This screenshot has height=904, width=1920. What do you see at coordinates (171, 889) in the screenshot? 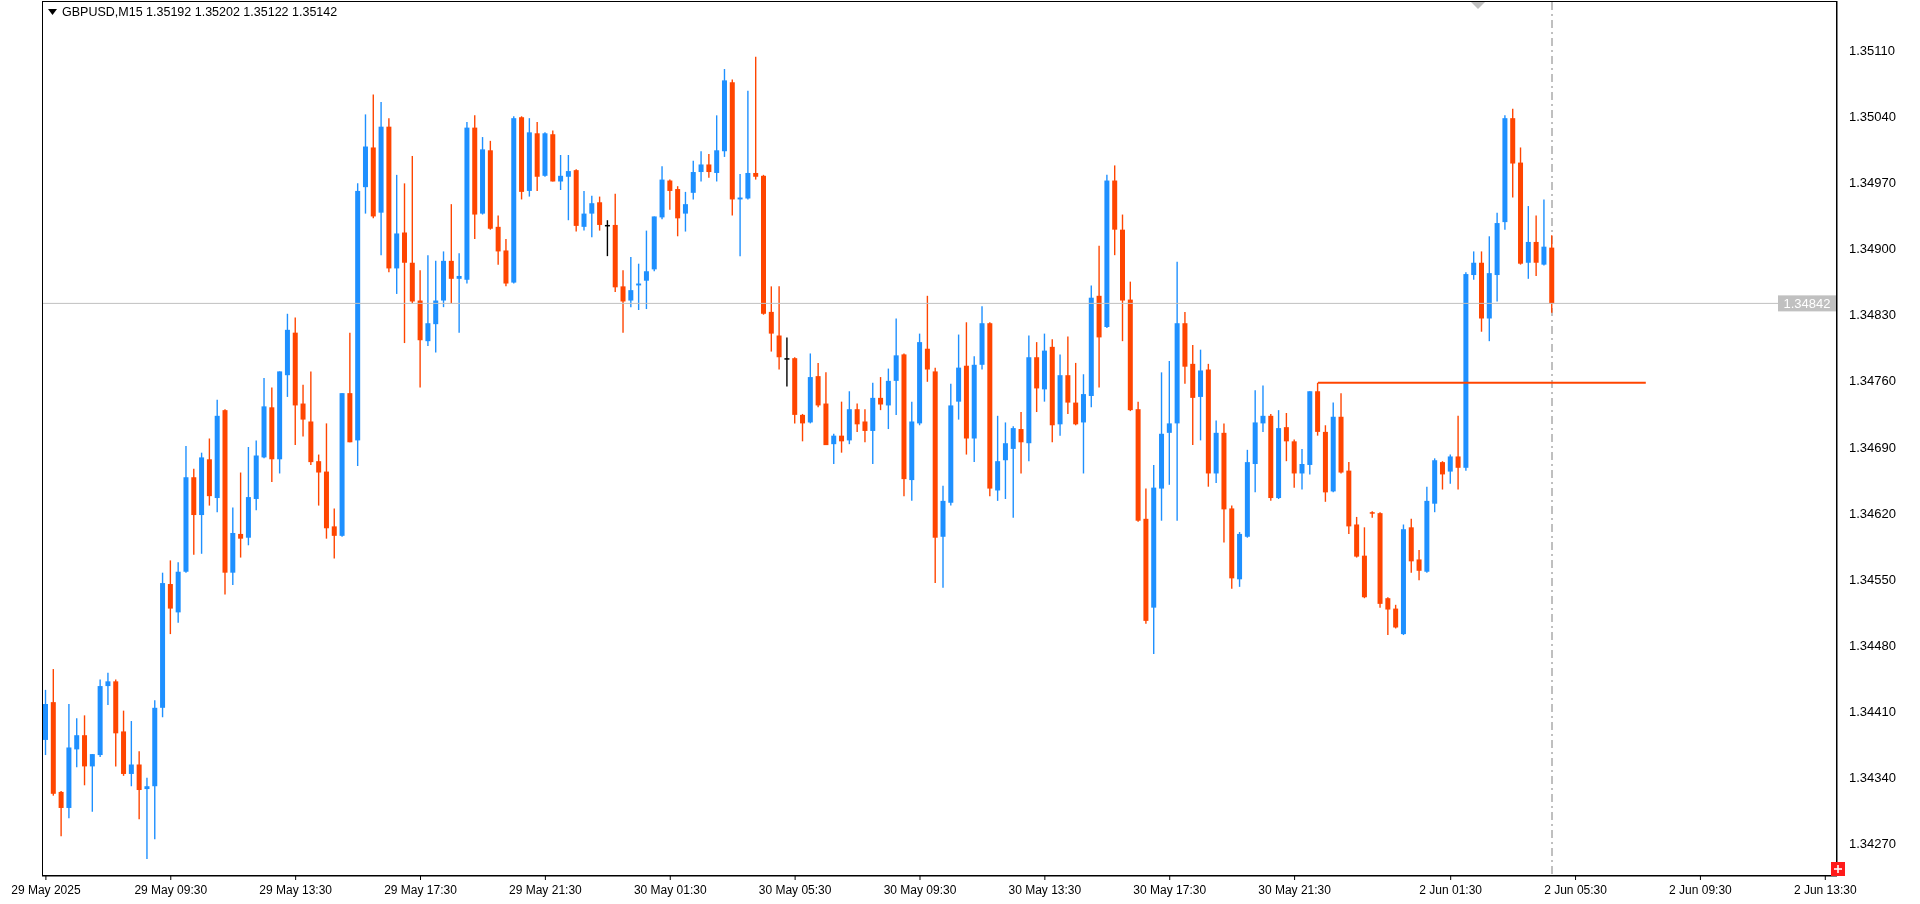
I see `x-tick-label: 29 May 09:30` at bounding box center [171, 889].